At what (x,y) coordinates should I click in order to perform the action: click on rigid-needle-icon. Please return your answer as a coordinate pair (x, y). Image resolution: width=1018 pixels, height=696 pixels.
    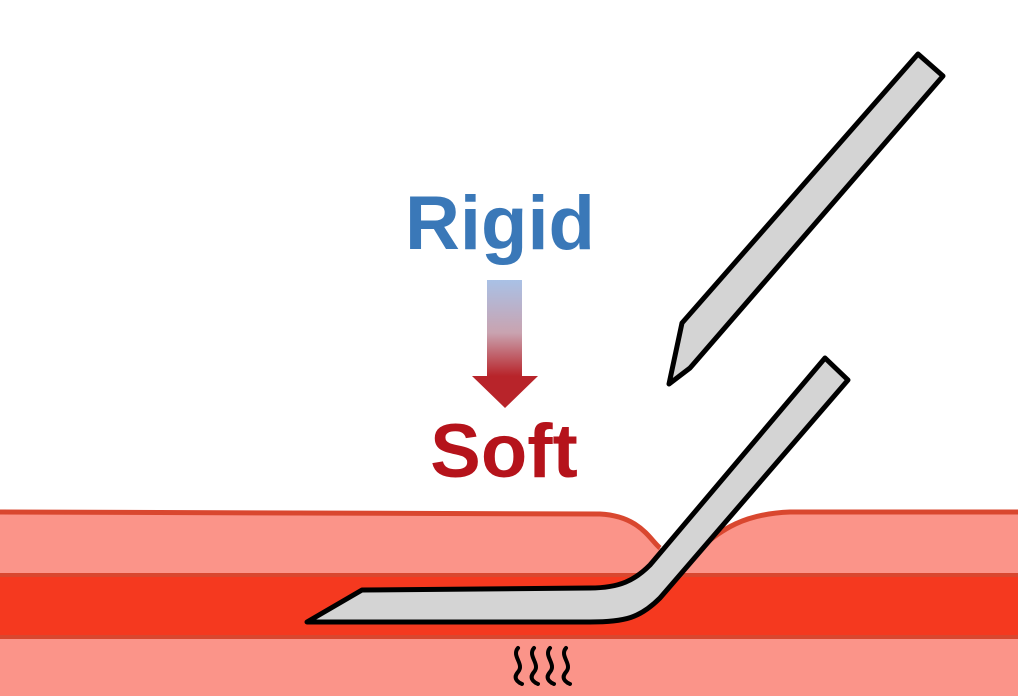
    Looking at the image, I should click on (806, 219).